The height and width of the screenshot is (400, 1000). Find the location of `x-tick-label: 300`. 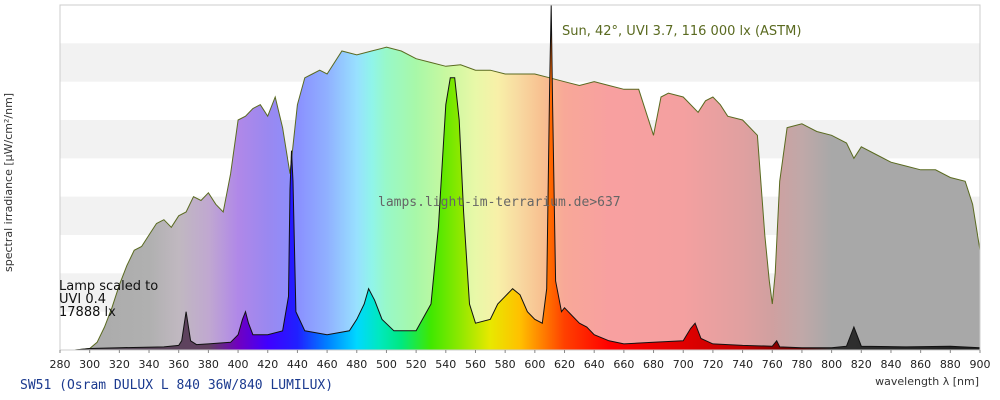

x-tick-label: 300 is located at coordinates (89, 364).